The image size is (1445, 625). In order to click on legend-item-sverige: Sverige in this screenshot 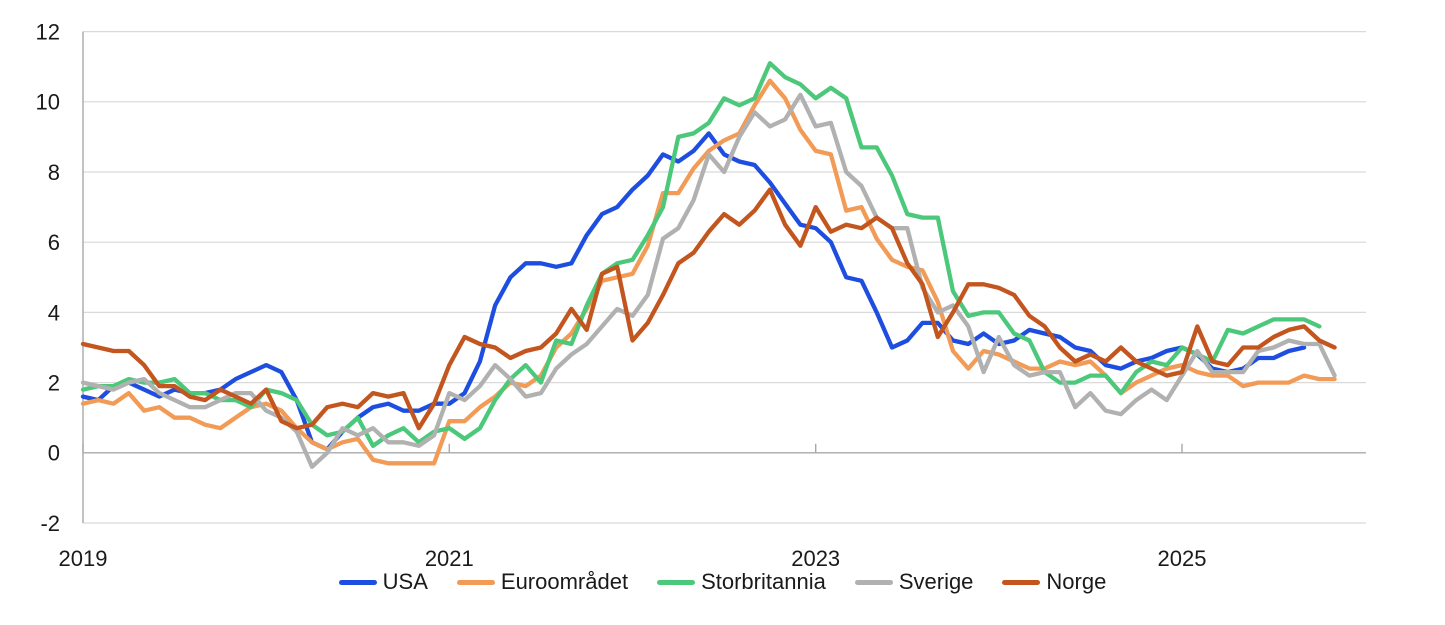, I will do `click(914, 581)`.